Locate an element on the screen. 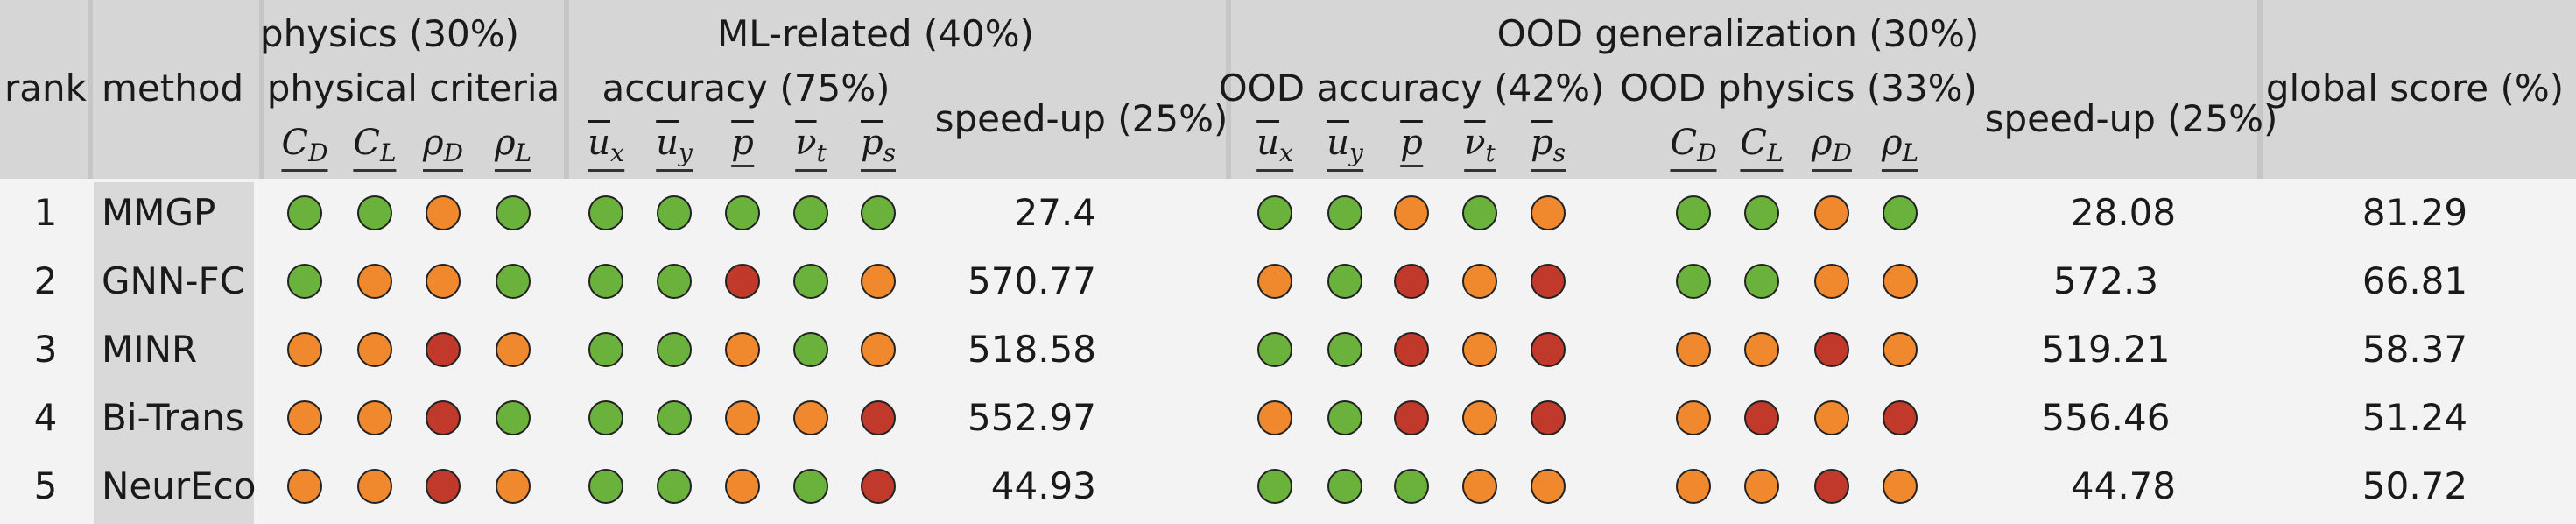 The image size is (2576, 524). rank-cell: 3 is located at coordinates (45, 349).